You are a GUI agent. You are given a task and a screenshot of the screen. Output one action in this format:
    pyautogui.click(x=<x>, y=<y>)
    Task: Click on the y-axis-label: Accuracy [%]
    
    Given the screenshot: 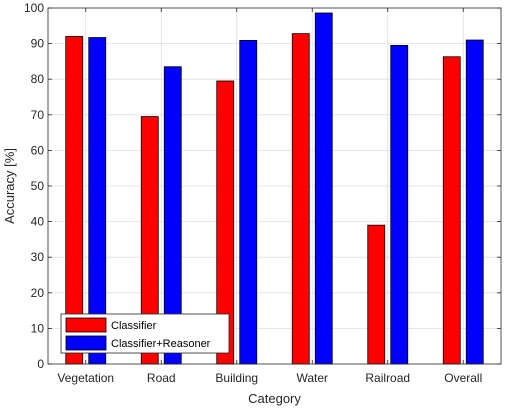 What is the action you would take?
    pyautogui.click(x=9, y=186)
    